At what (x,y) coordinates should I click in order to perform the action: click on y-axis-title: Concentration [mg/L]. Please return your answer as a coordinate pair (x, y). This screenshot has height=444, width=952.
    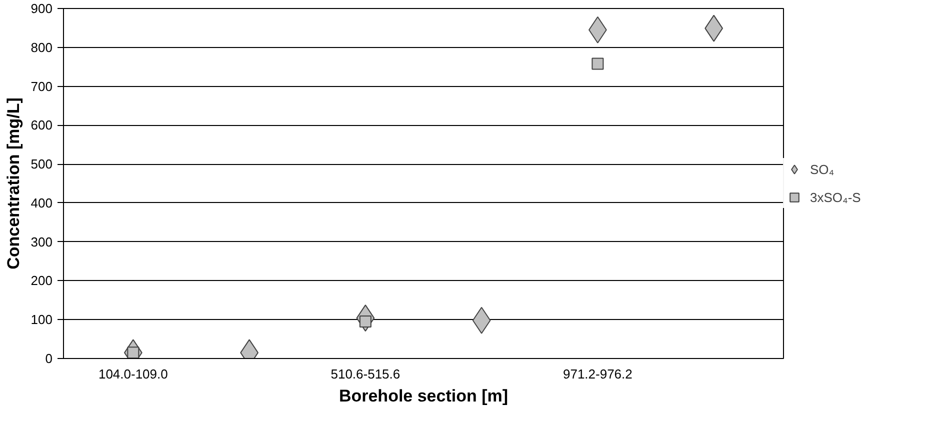
    Looking at the image, I should click on (13, 184).